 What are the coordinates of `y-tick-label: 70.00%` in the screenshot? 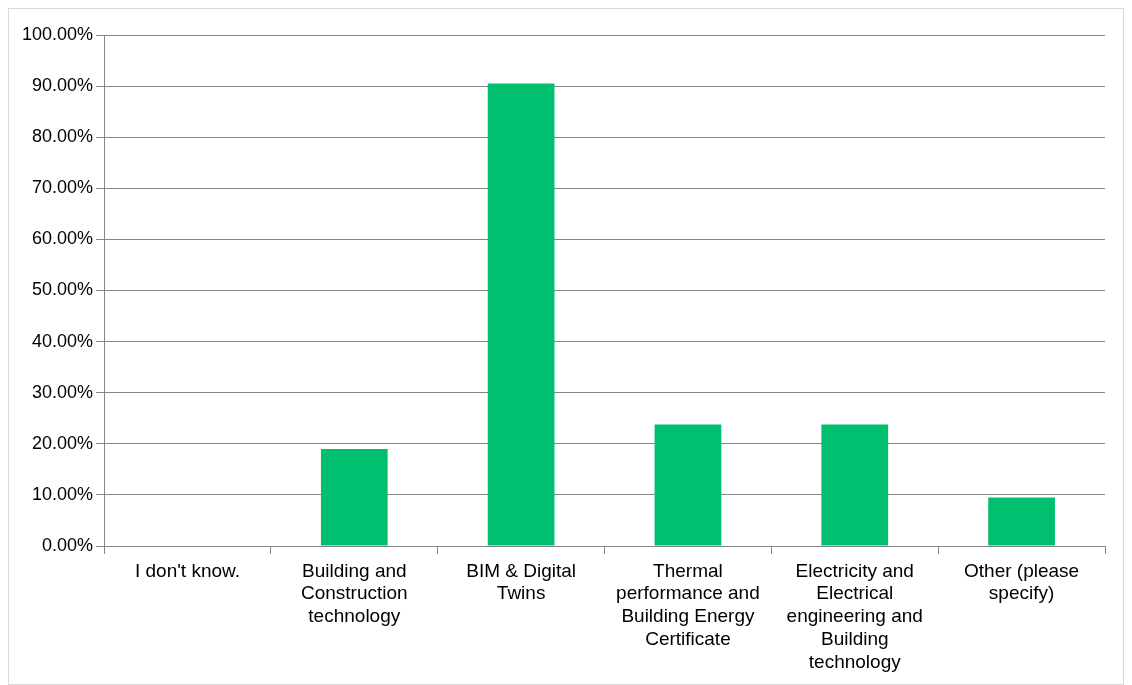 It's located at (63, 187).